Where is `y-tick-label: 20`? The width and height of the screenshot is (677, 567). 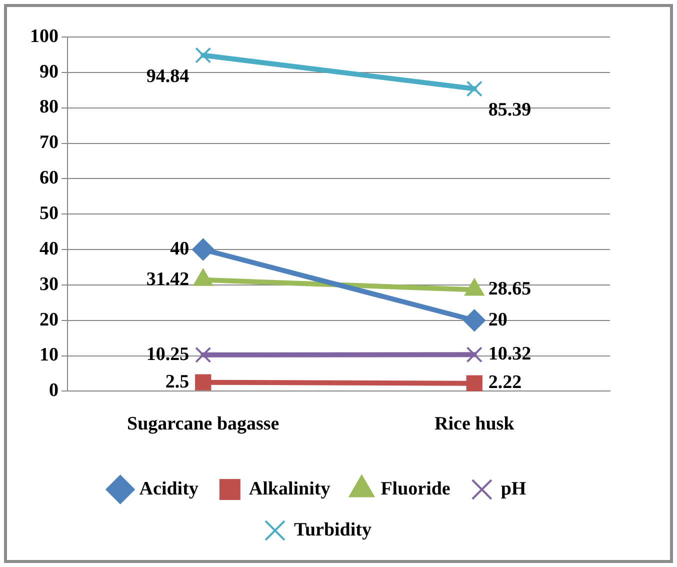 y-tick-label: 20 is located at coordinates (49, 319).